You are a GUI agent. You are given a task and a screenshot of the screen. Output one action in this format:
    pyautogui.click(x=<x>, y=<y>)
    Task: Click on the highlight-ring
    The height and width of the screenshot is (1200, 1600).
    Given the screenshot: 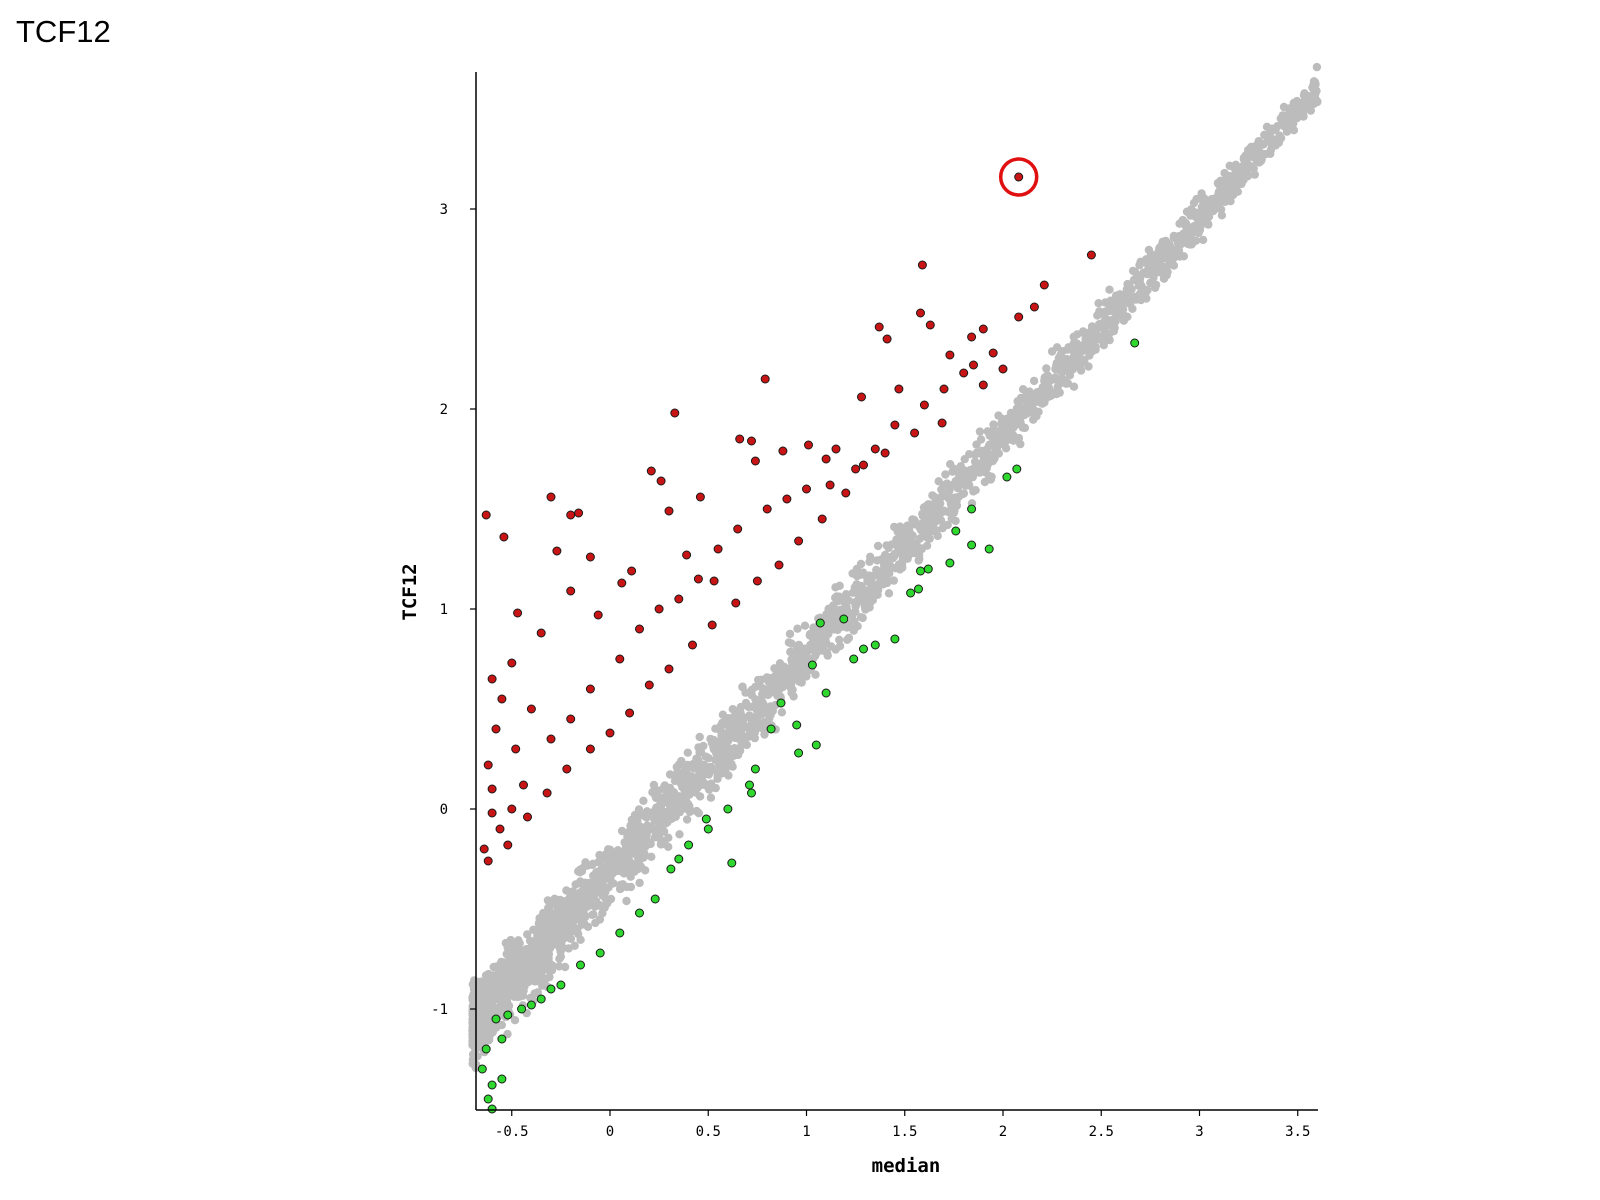 What is the action you would take?
    pyautogui.click(x=1018, y=177)
    